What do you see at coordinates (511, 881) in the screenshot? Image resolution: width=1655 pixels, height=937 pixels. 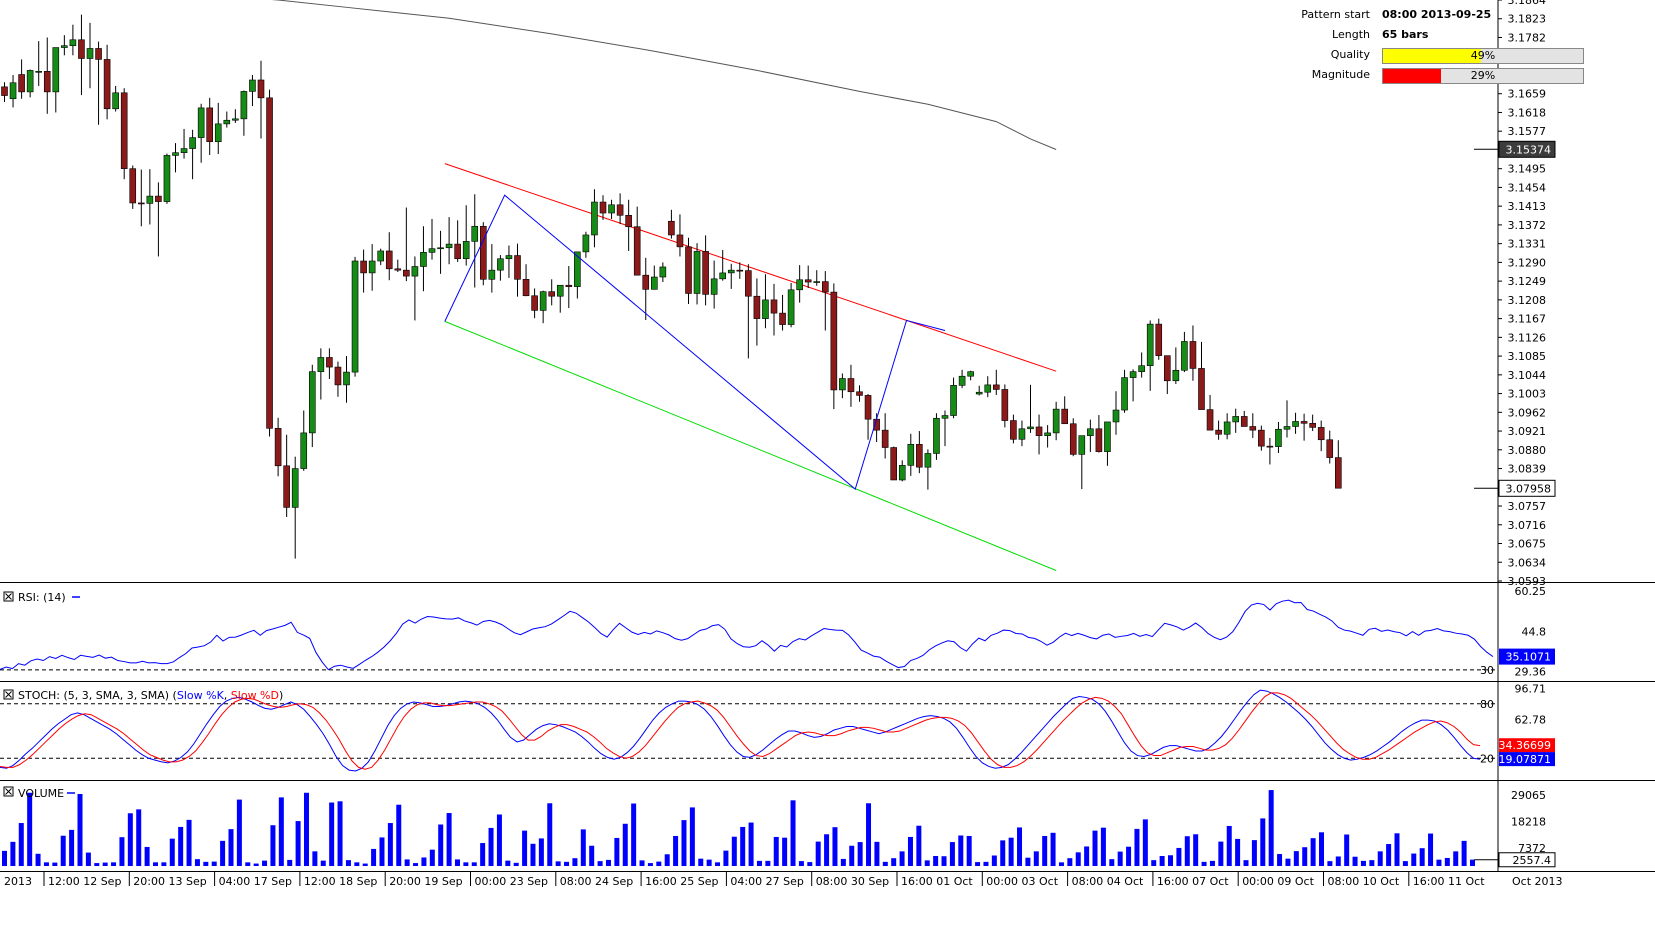 I see `time-tick-label-6: 00:00 23 Sep` at bounding box center [511, 881].